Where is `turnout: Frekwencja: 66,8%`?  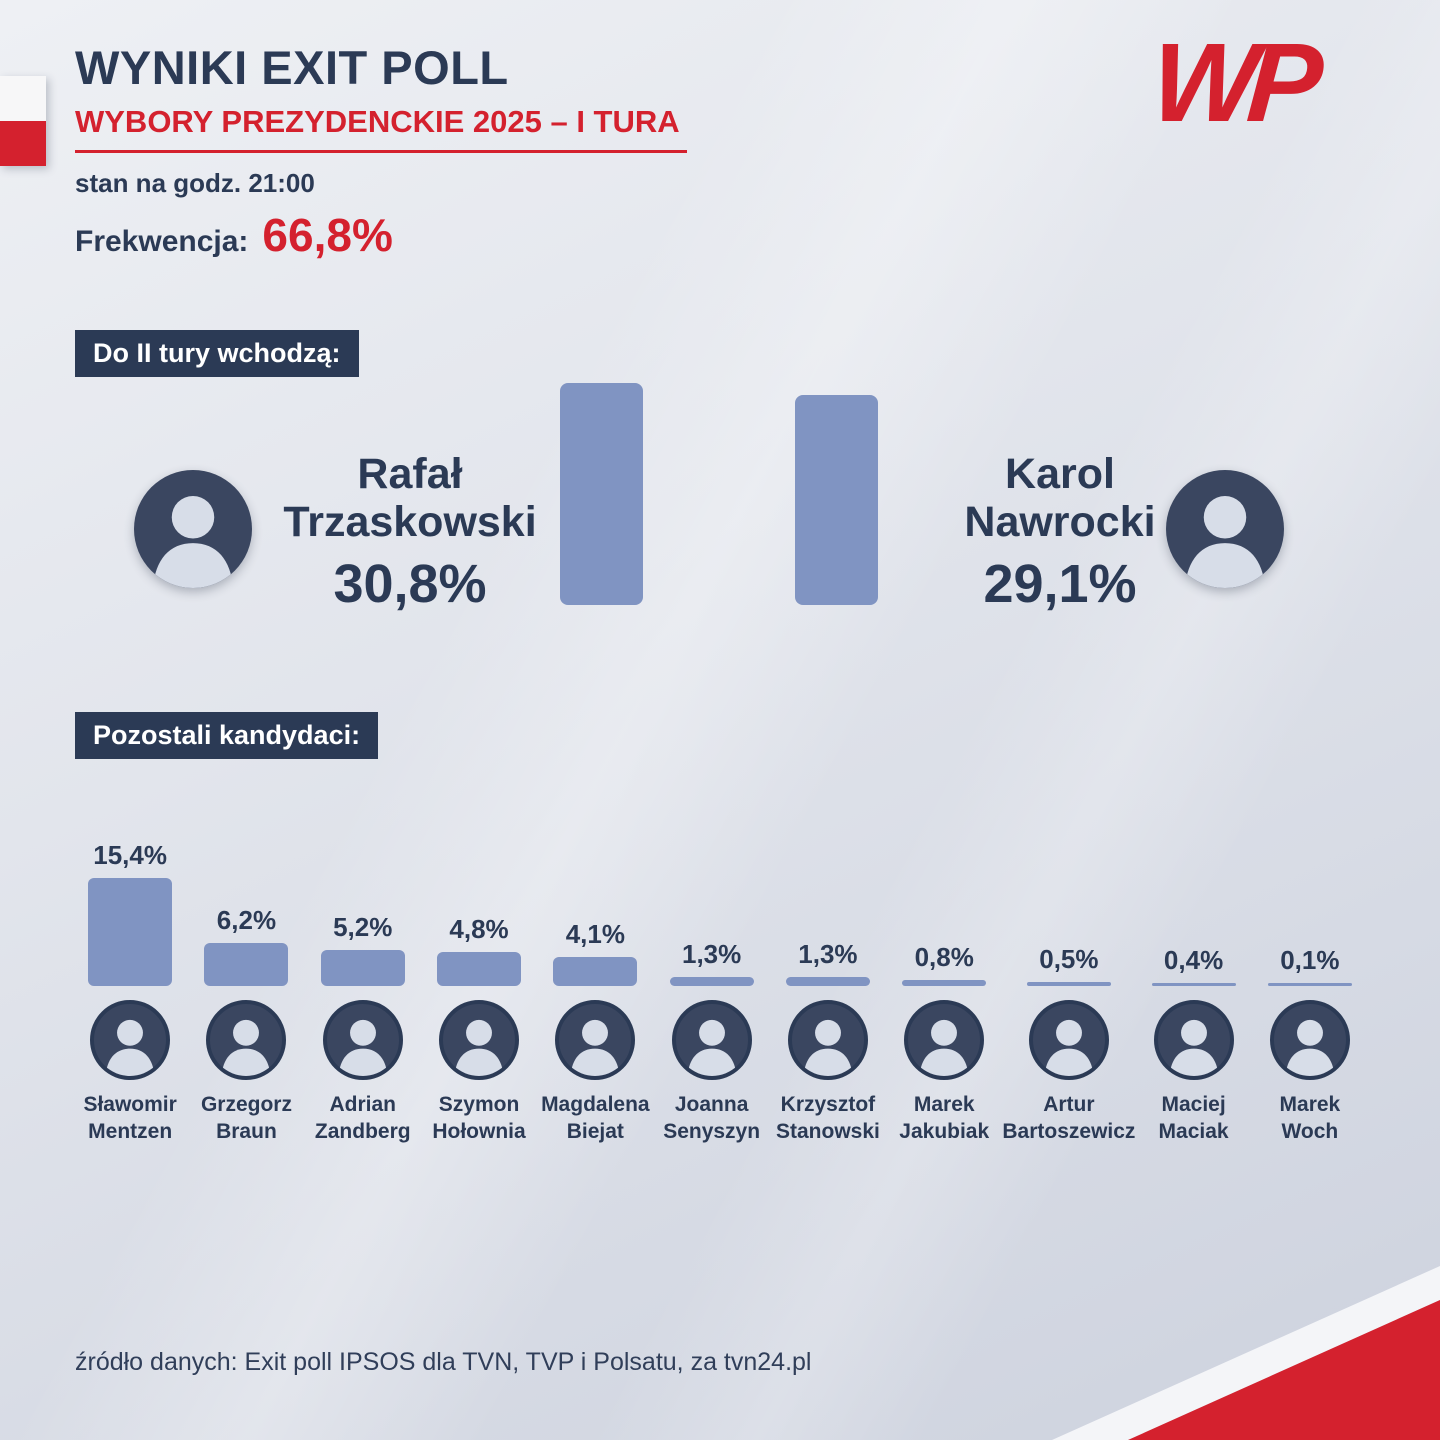
turnout: Frekwencja: 66,8% is located at coordinates (234, 235).